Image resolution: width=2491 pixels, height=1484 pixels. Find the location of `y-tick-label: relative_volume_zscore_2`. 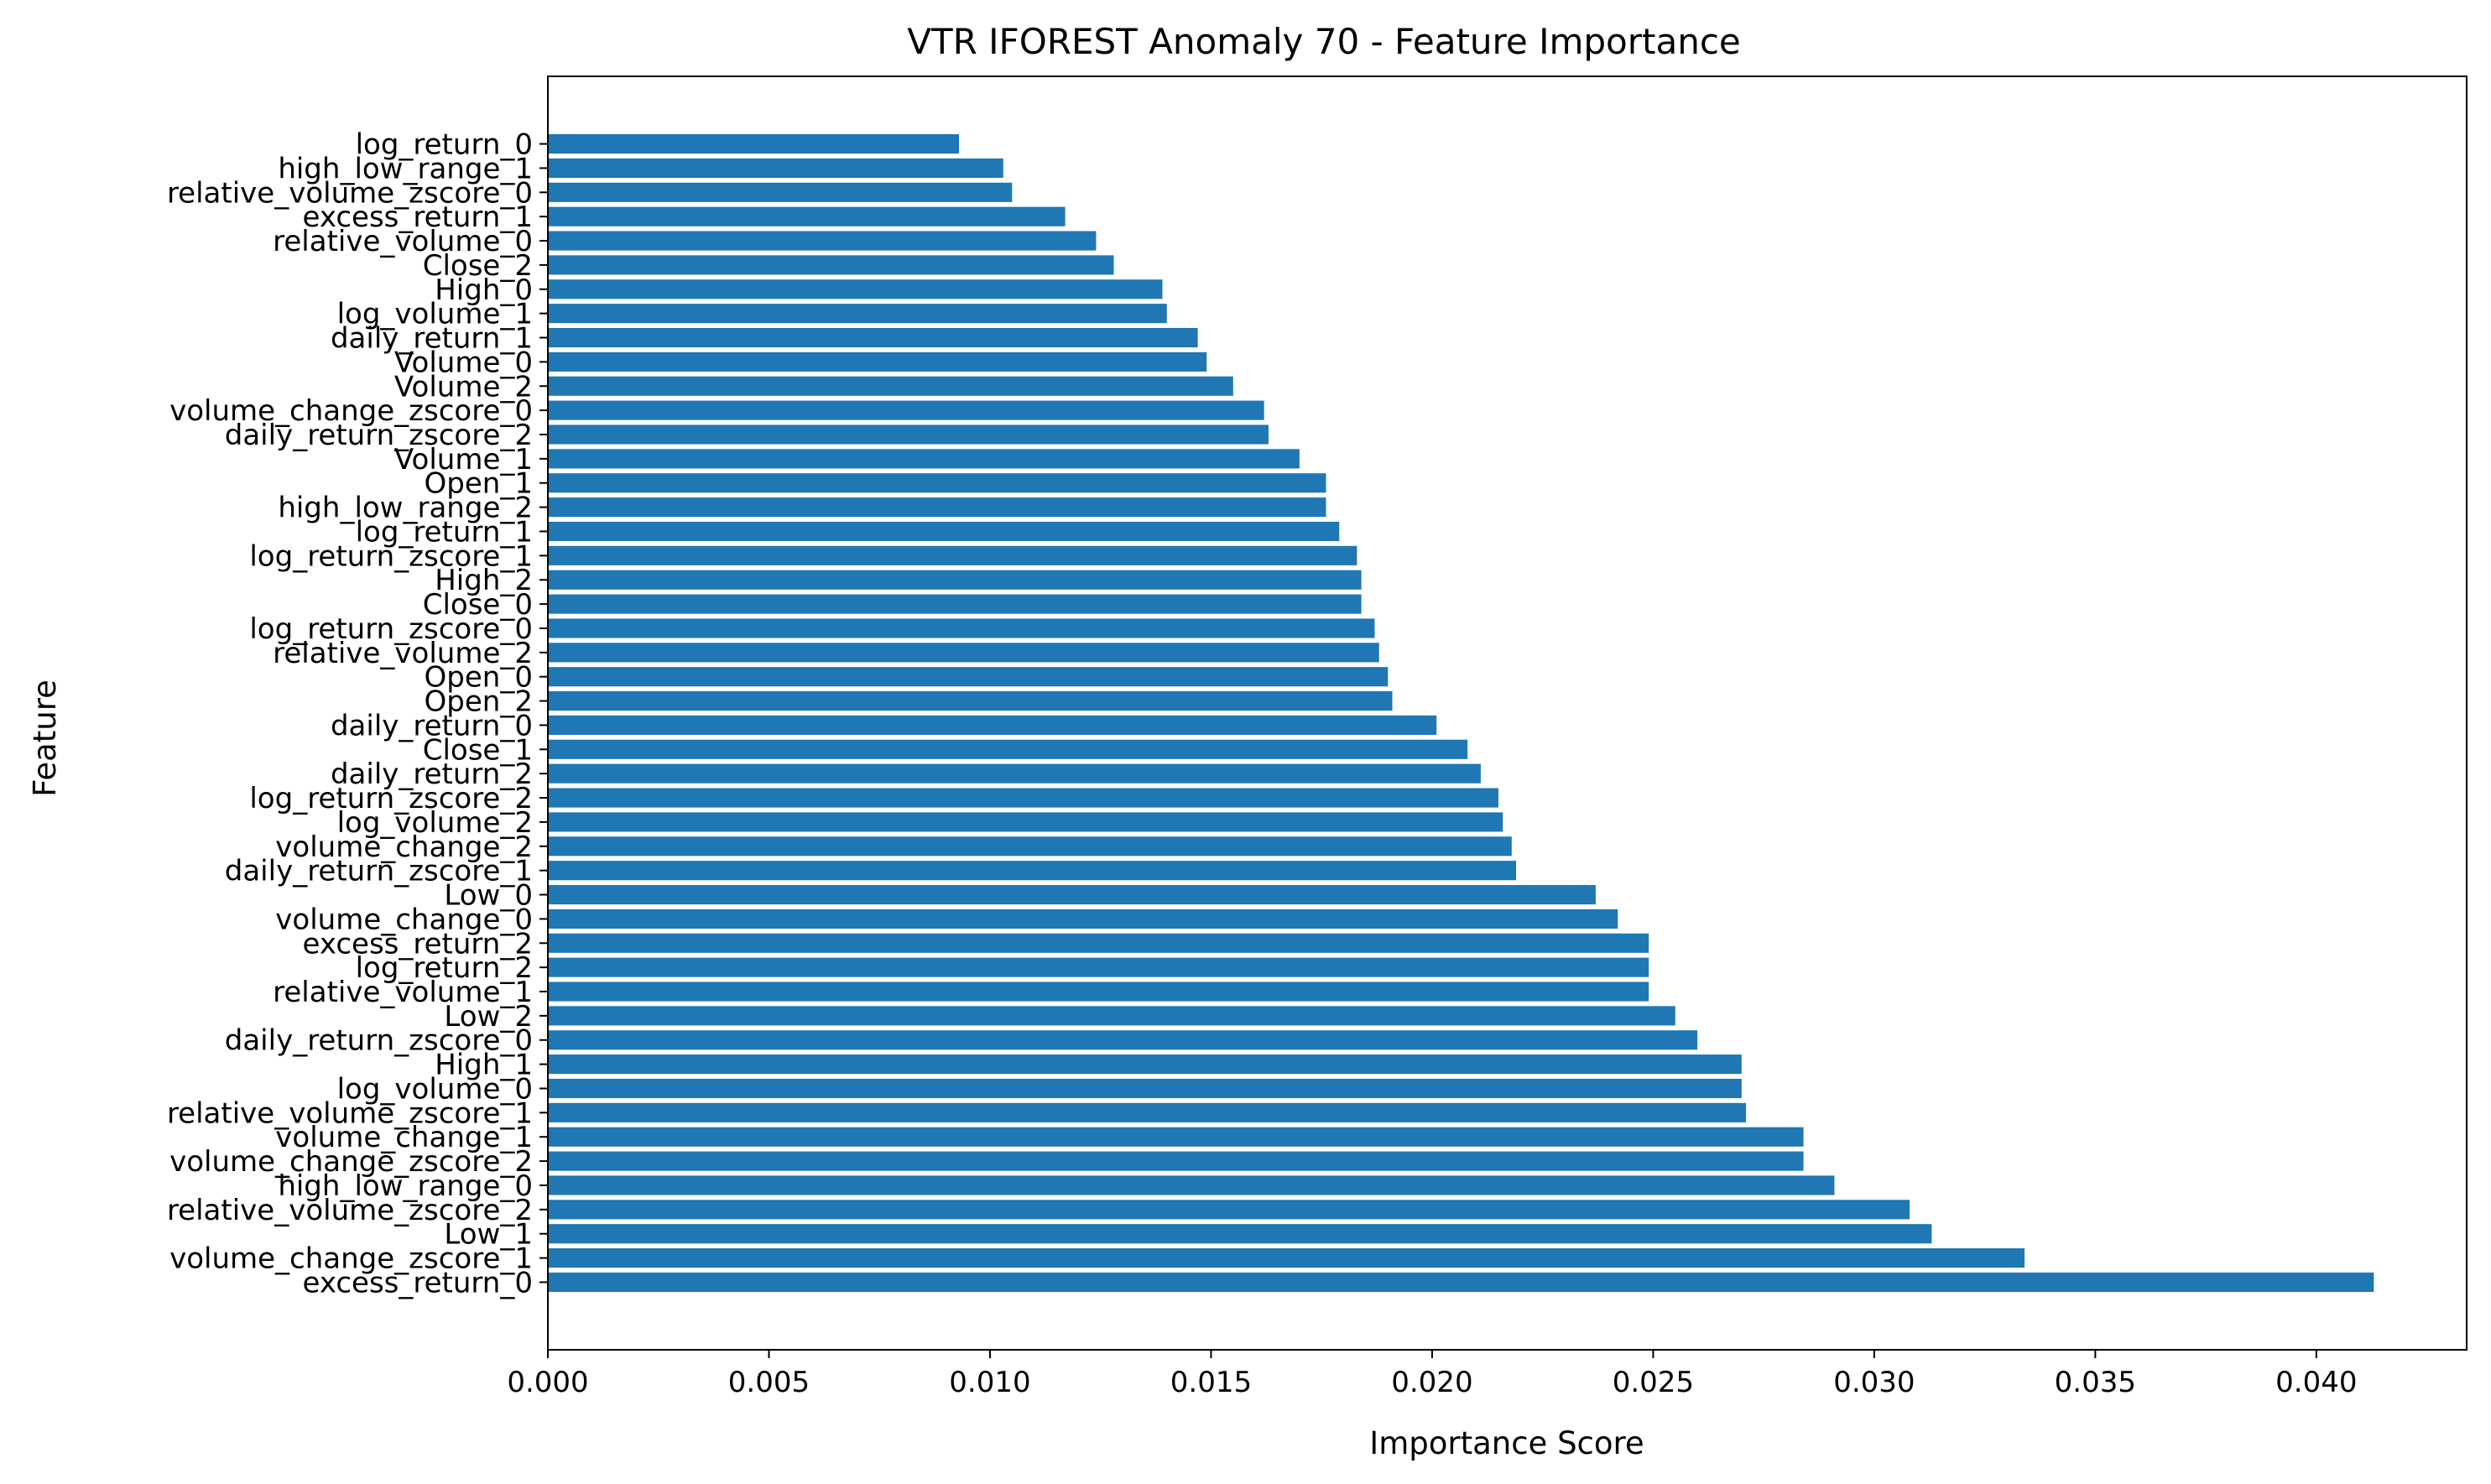

y-tick-label: relative_volume_zscore_2 is located at coordinates (350, 1210).